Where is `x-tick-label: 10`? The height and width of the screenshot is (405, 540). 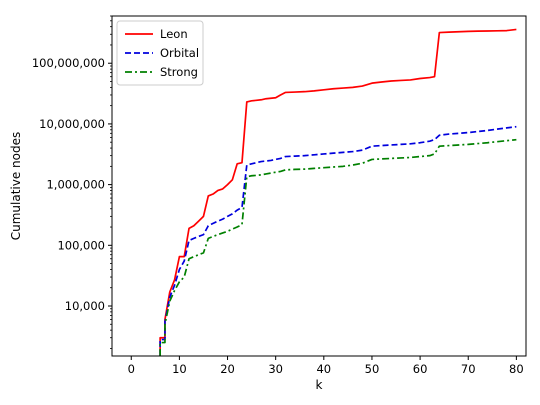 x-tick-label: 10 is located at coordinates (179, 369).